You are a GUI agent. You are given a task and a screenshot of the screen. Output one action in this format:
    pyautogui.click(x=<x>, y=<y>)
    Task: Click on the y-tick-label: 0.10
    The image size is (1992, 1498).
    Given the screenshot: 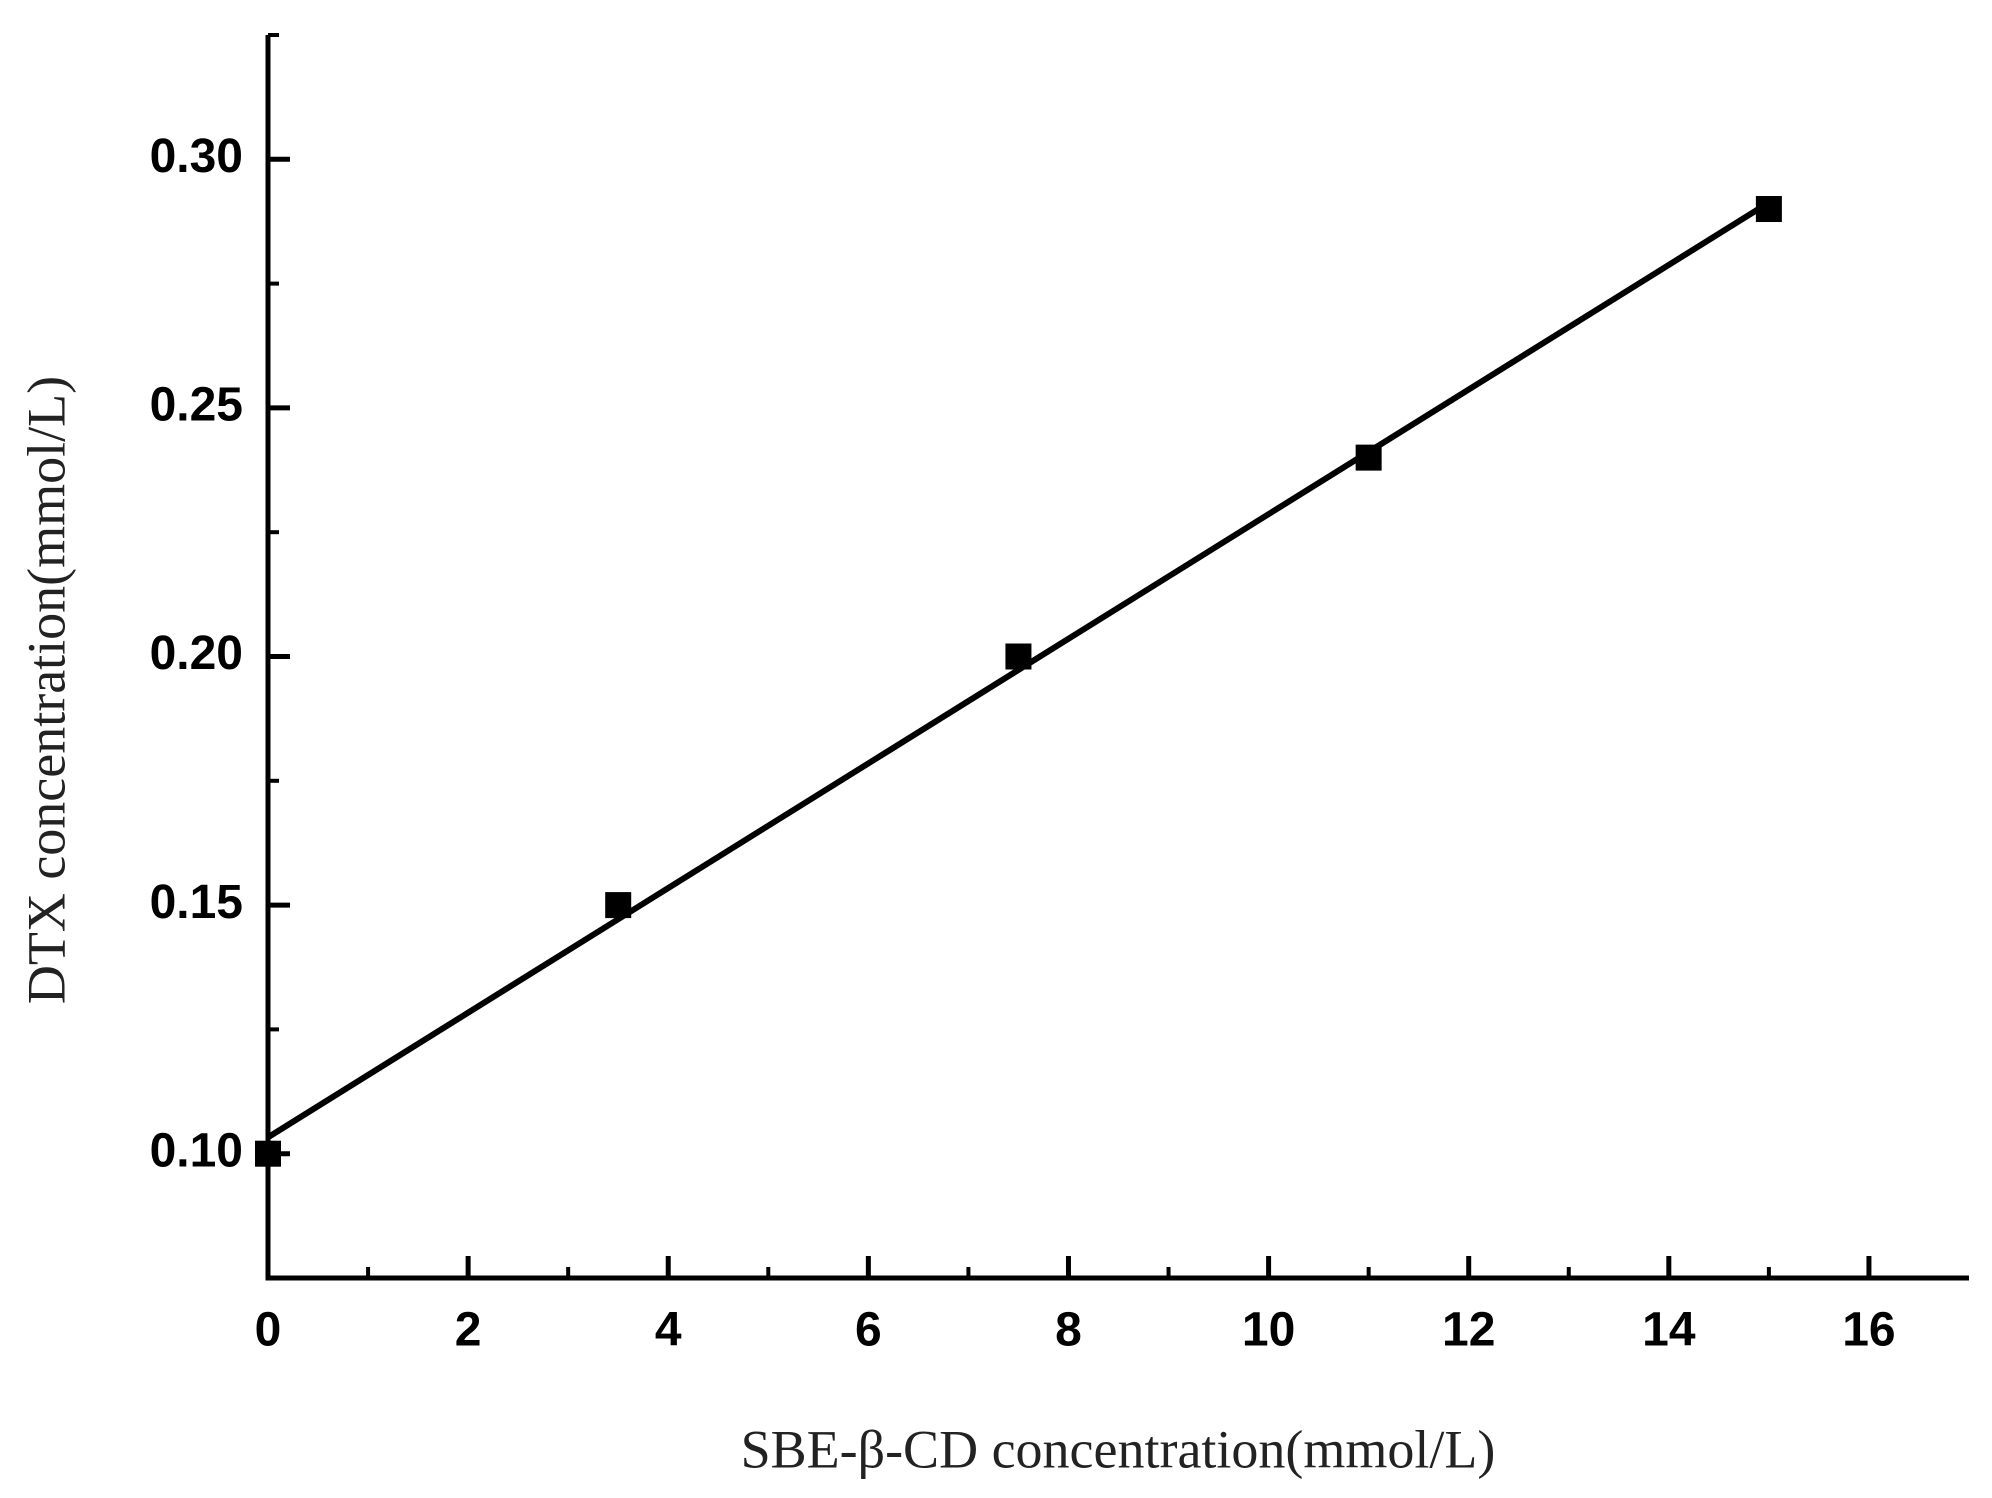 What is the action you would take?
    pyautogui.click(x=196, y=1150)
    